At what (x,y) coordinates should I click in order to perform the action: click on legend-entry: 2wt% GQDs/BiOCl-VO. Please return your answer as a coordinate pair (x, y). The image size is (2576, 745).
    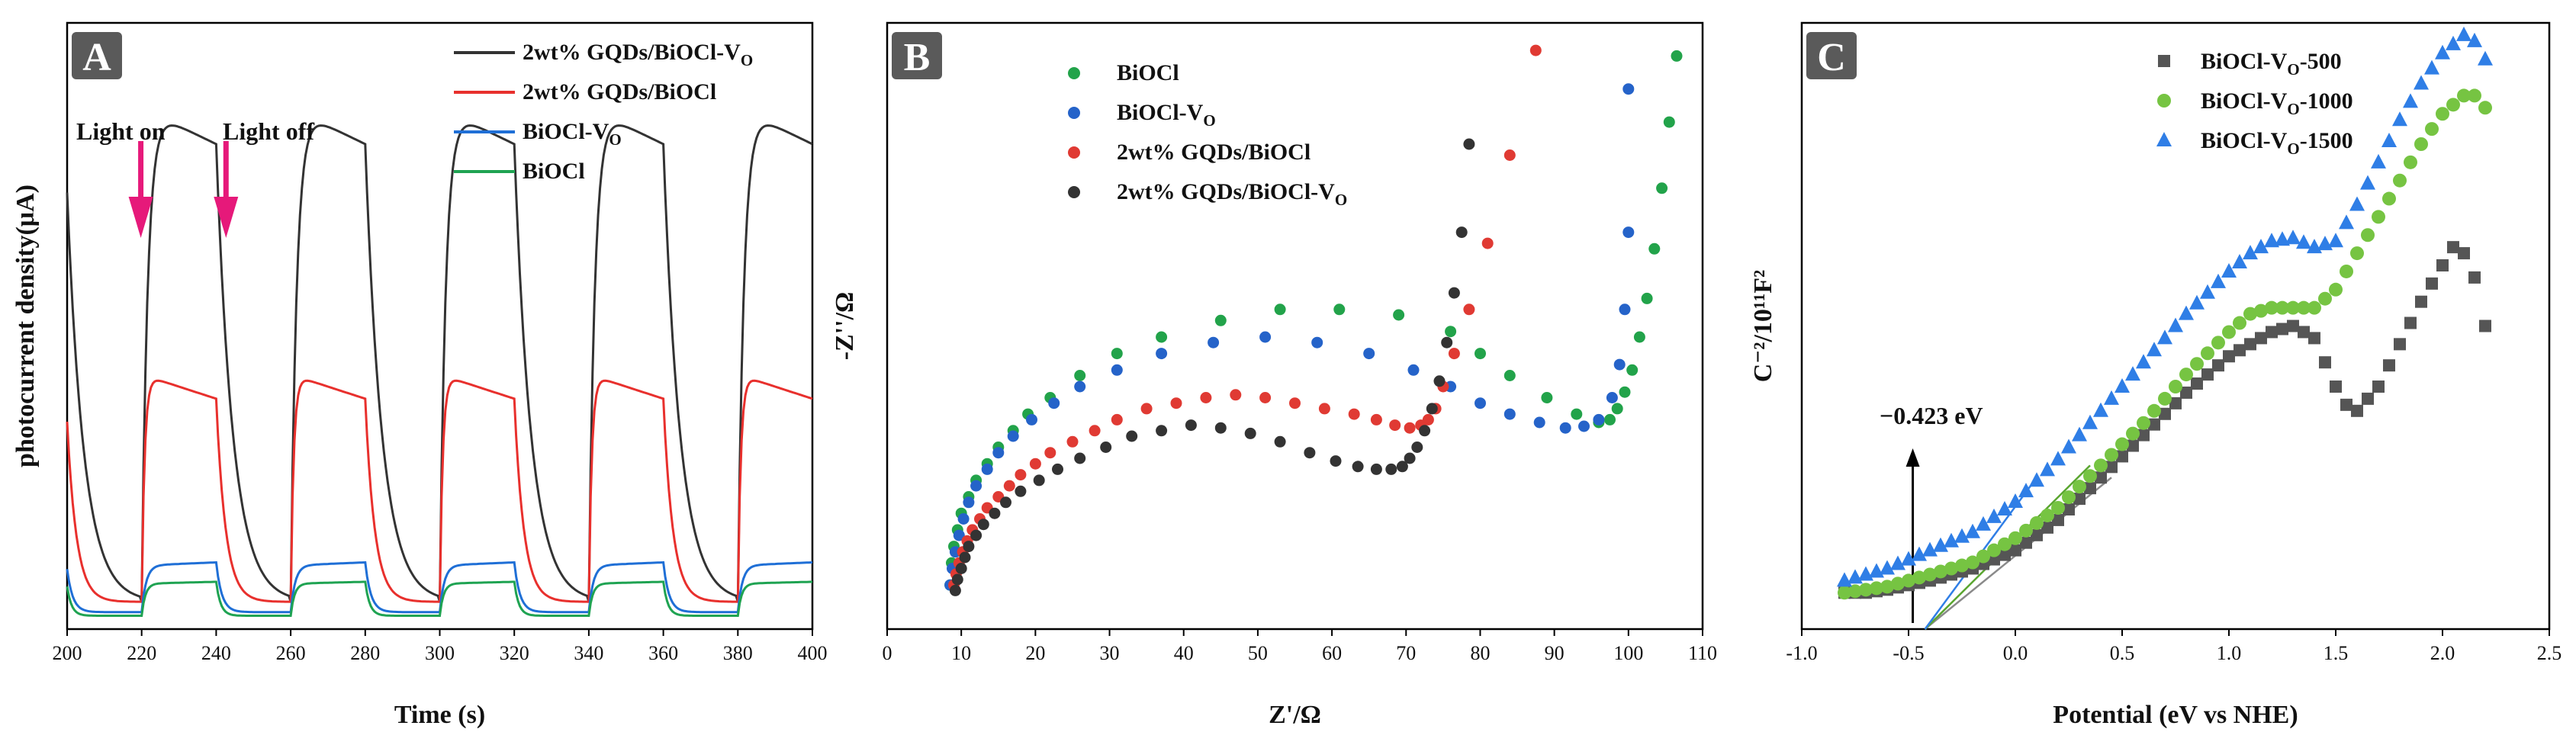
    Looking at the image, I should click on (1232, 194).